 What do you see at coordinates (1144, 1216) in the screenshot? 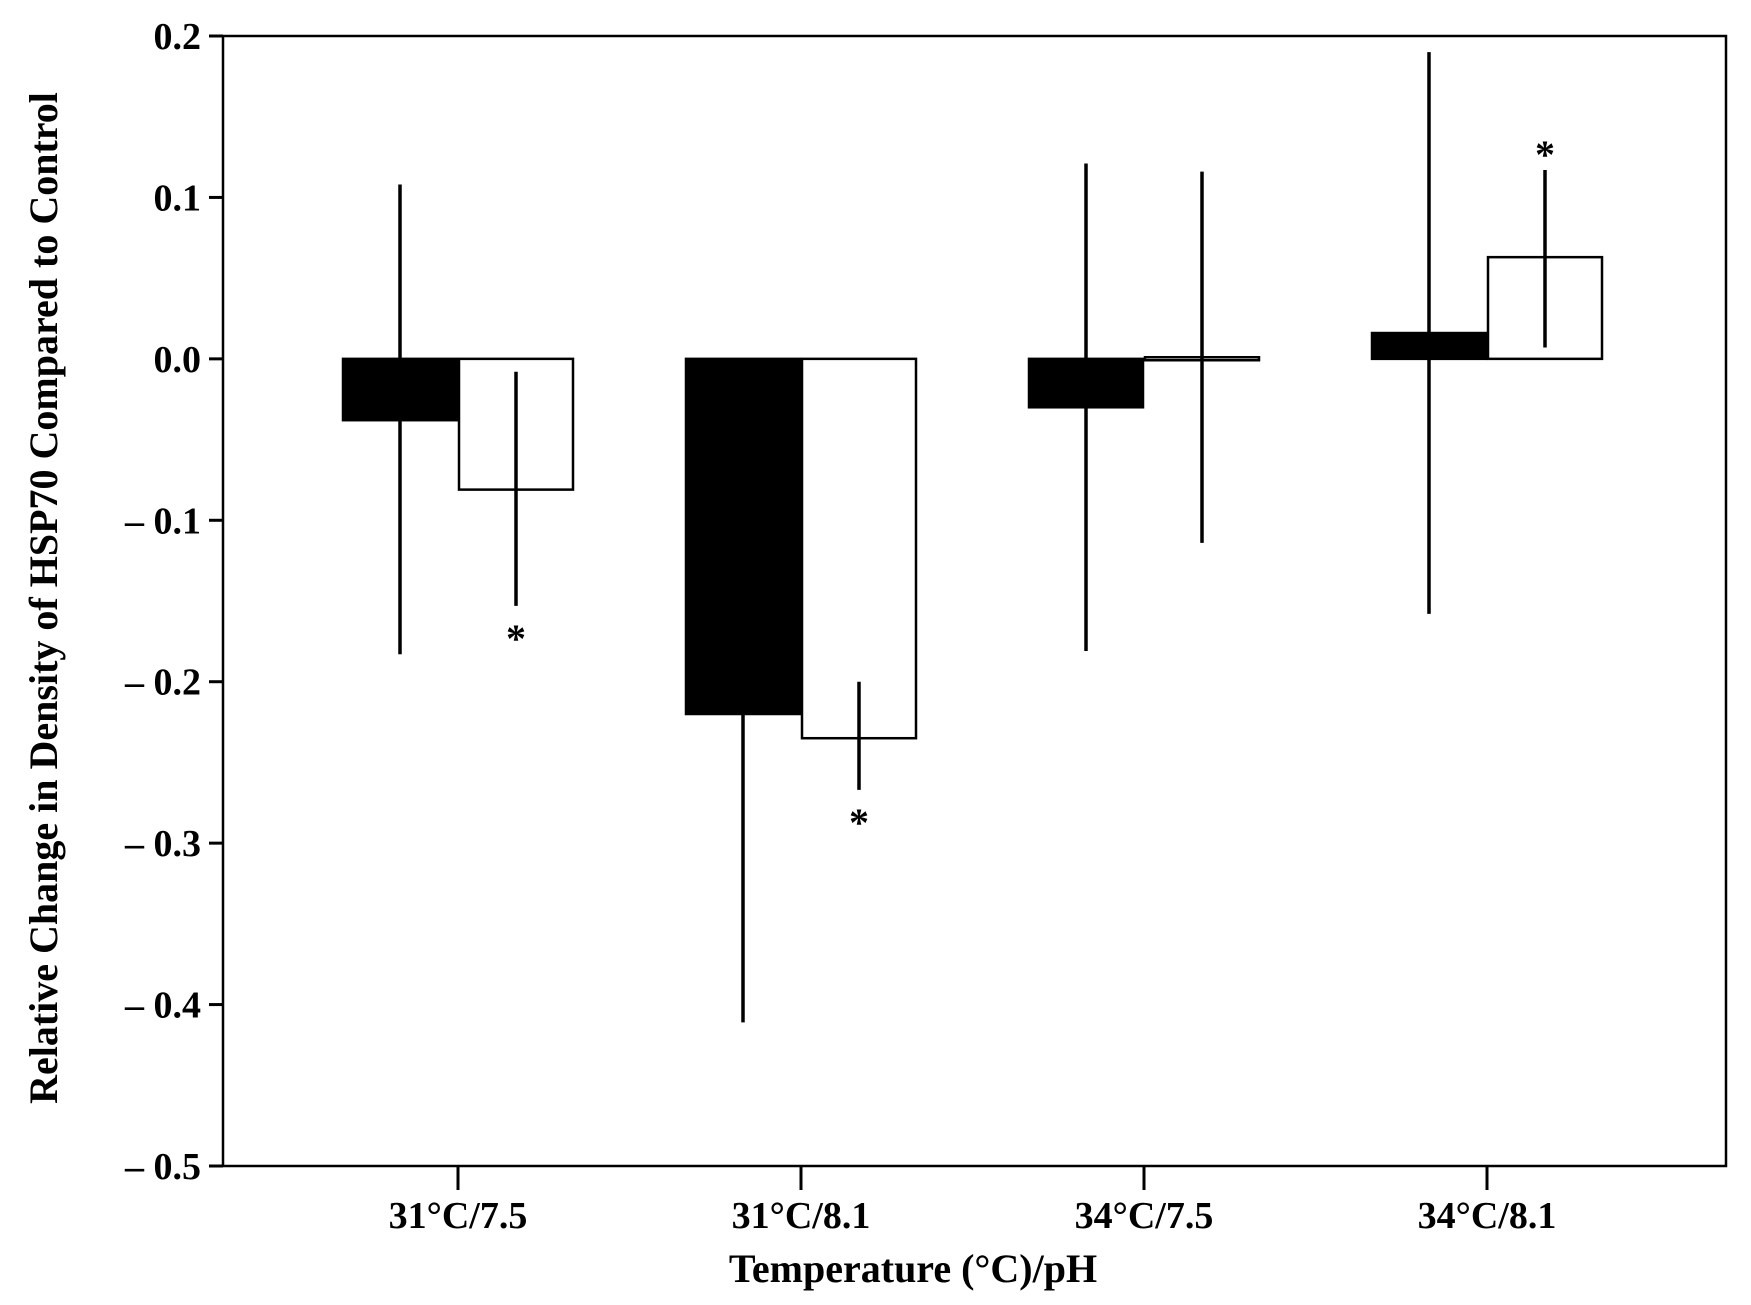
I see `x-tick-label: 34°C/7.5` at bounding box center [1144, 1216].